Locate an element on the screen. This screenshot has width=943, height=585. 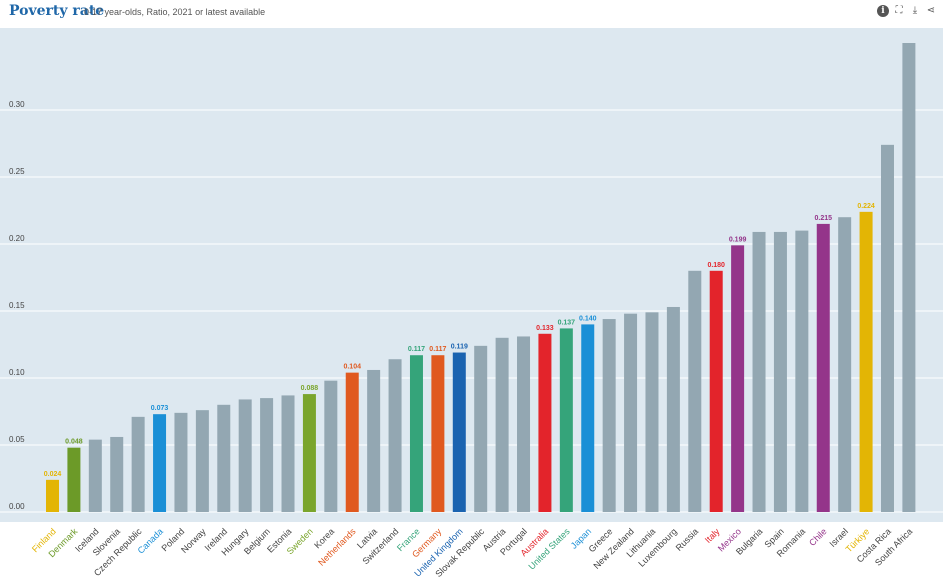
data-label: 0.133 is located at coordinates (545, 328).